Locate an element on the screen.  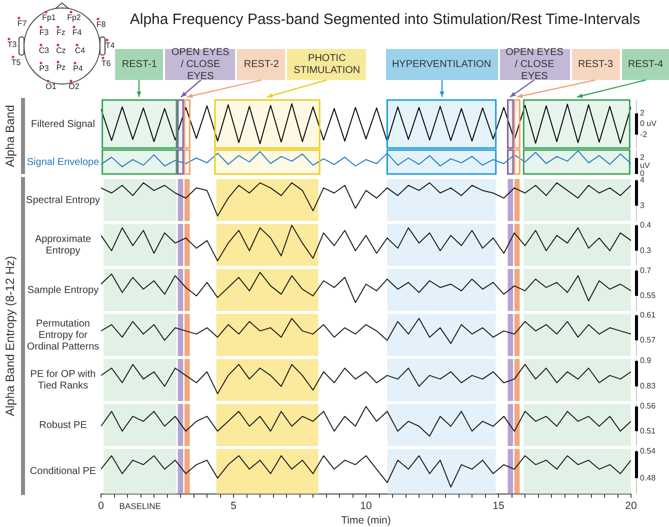
text: T5 is located at coordinates (16, 63).